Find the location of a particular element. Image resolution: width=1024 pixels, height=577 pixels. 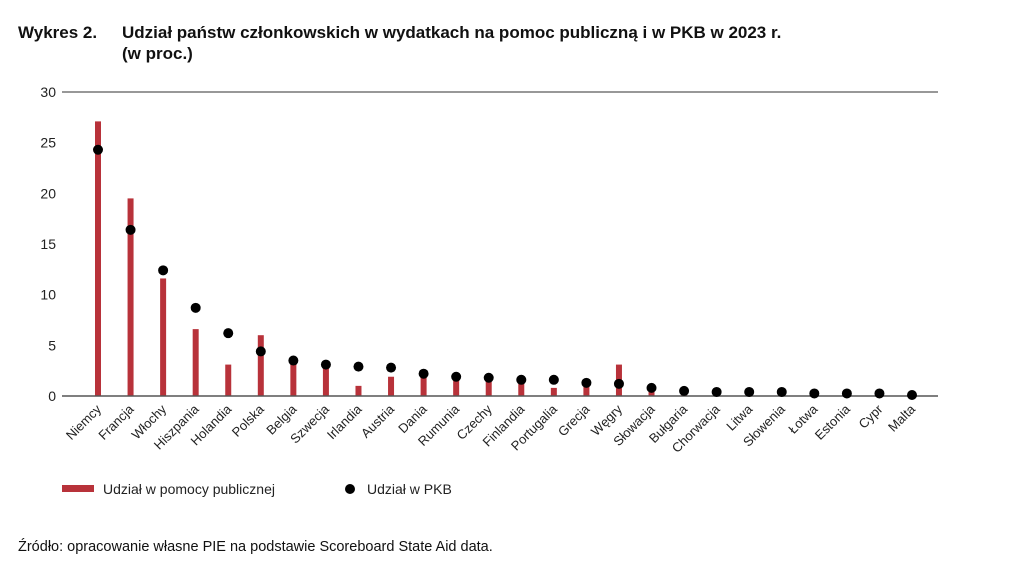

x-category-label: Niemcy is located at coordinates (84, 422).